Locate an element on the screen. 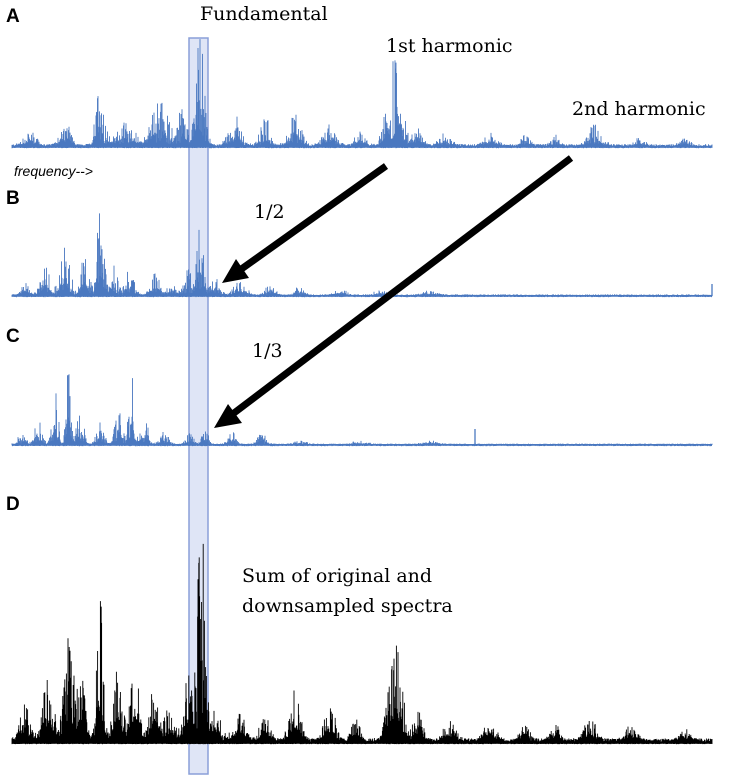 The height and width of the screenshot is (782, 739). sum-label-line2: downsampled spectra is located at coordinates (347, 606).